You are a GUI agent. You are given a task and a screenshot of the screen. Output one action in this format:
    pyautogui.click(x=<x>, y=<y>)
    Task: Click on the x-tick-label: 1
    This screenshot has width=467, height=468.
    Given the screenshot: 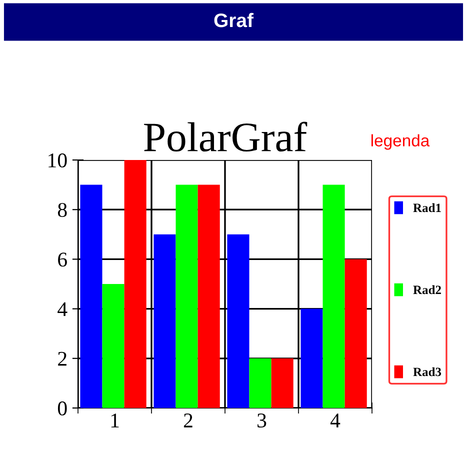 What is the action you would take?
    pyautogui.click(x=115, y=421)
    